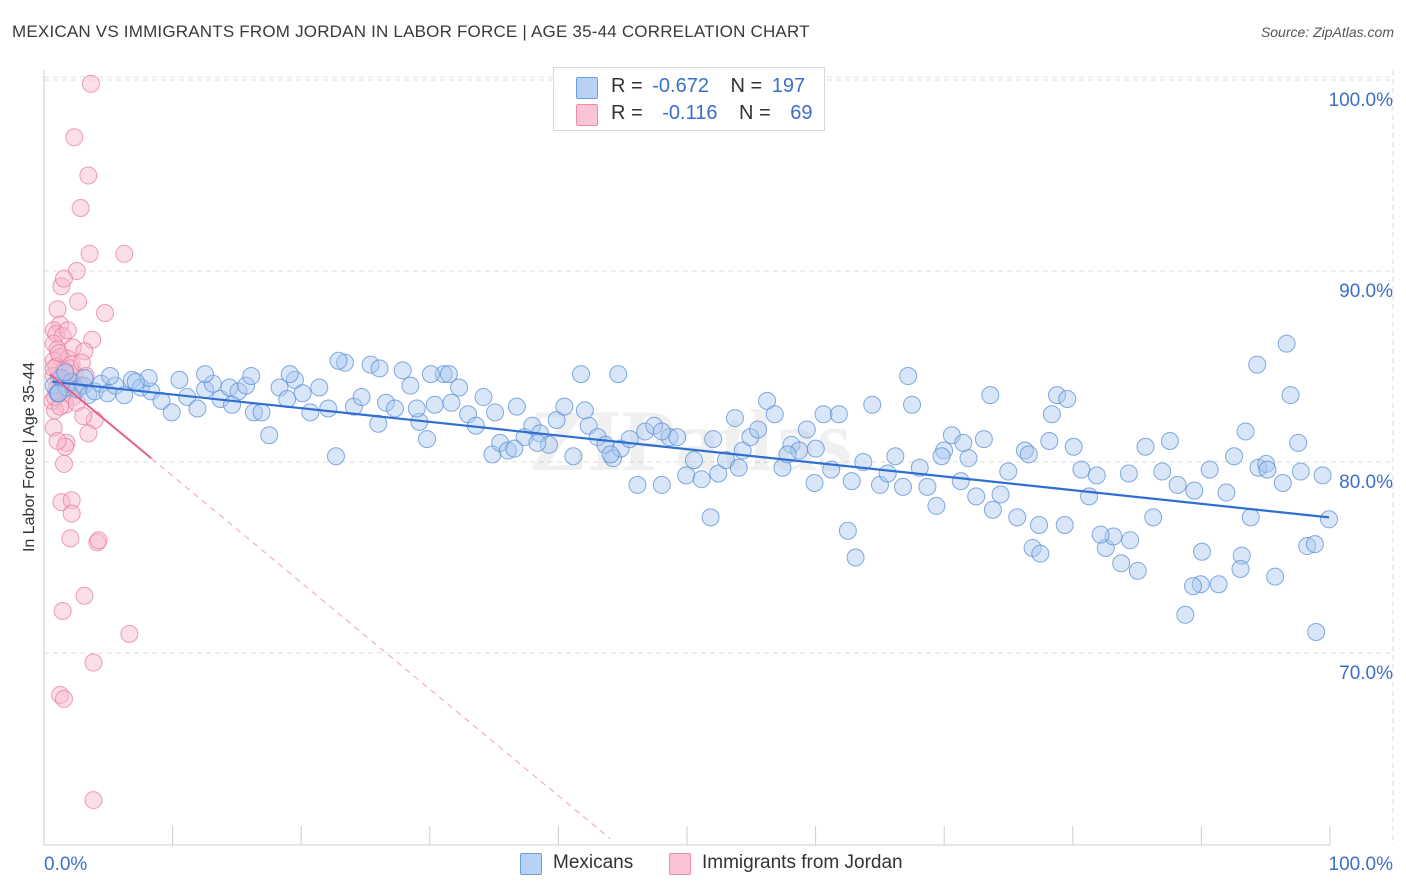 The width and height of the screenshot is (1406, 892). Describe the element at coordinates (755, 113) in the screenshot. I see `n-label: N =` at that location.